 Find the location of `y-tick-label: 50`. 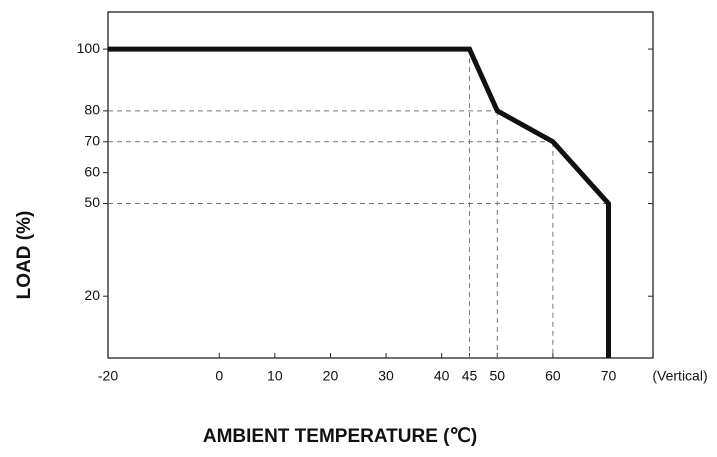

y-tick-label: 50 is located at coordinates (92, 202).